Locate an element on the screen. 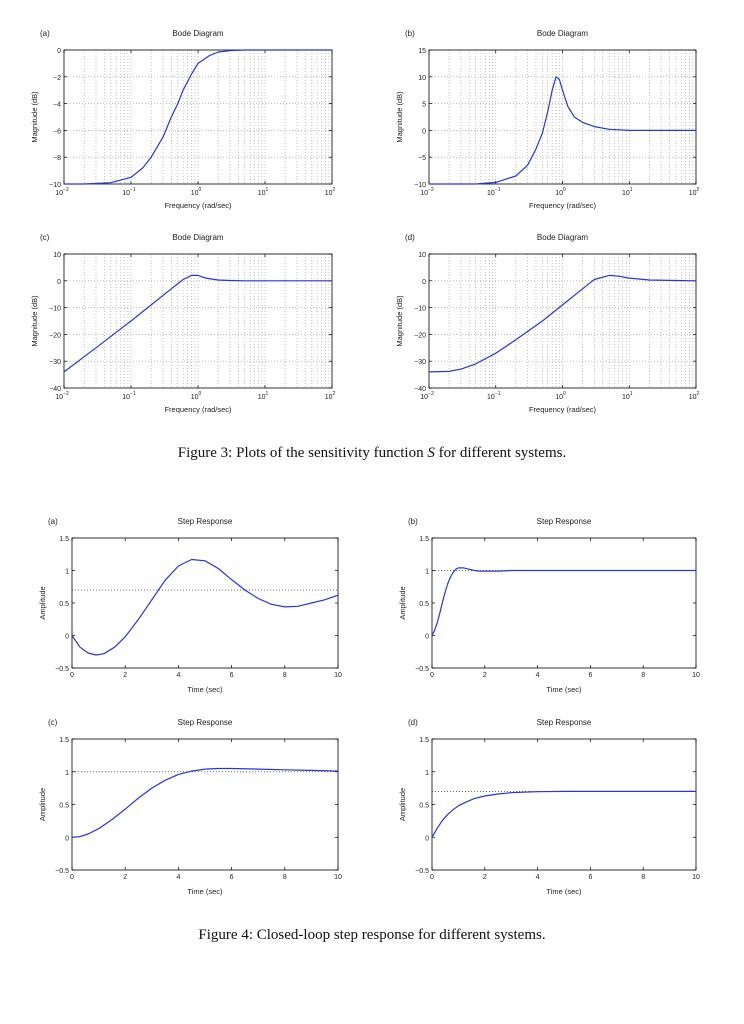 The height and width of the screenshot is (1024, 744). fig3c-ylabel: Magnitude (dB) is located at coordinates (34, 321).